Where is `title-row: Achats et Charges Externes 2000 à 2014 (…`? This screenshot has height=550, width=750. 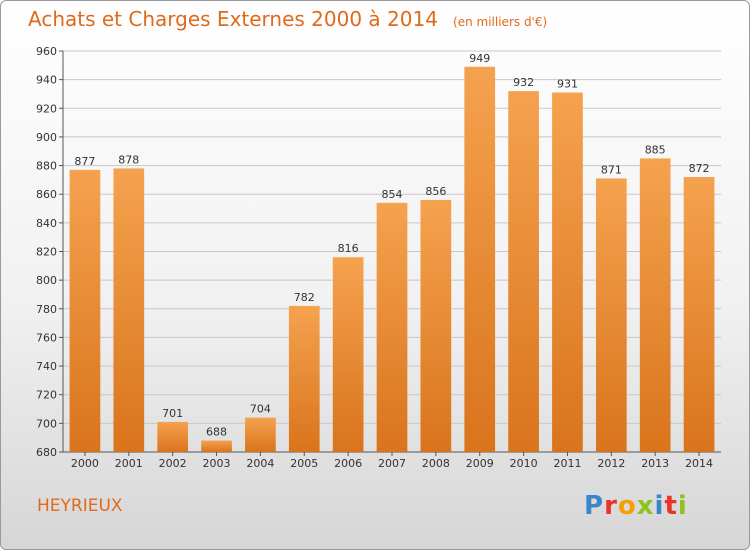 title-row: Achats et Charges Externes 2000 à 2014 (… is located at coordinates (287, 19).